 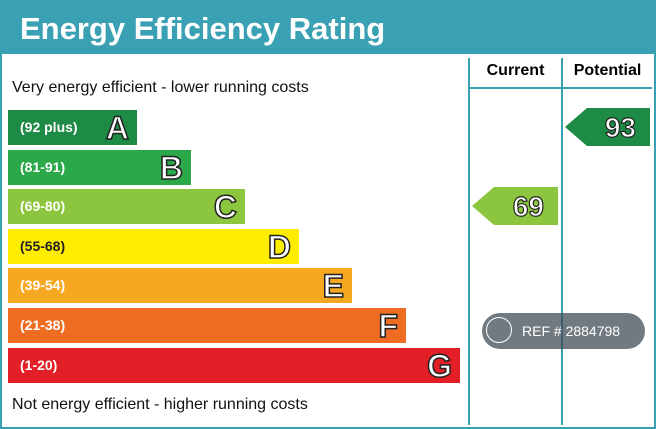 I want to click on current-value: 69, so click(x=528, y=206).